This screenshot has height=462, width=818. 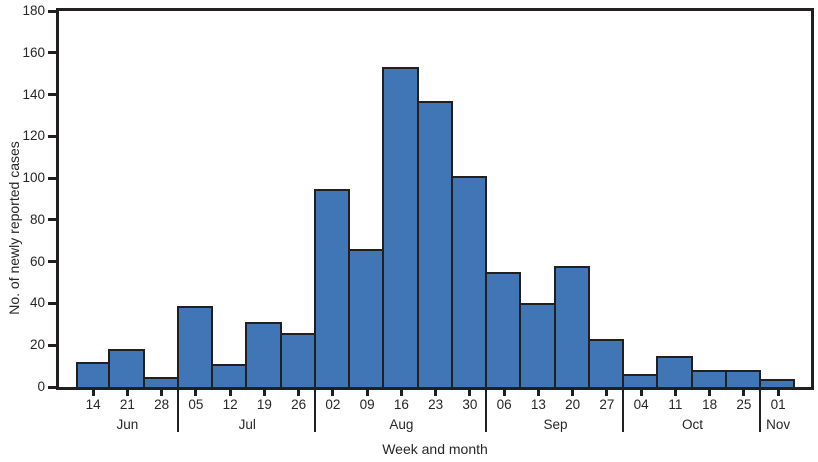 What do you see at coordinates (555, 424) in the screenshot?
I see `month-label: Sep` at bounding box center [555, 424].